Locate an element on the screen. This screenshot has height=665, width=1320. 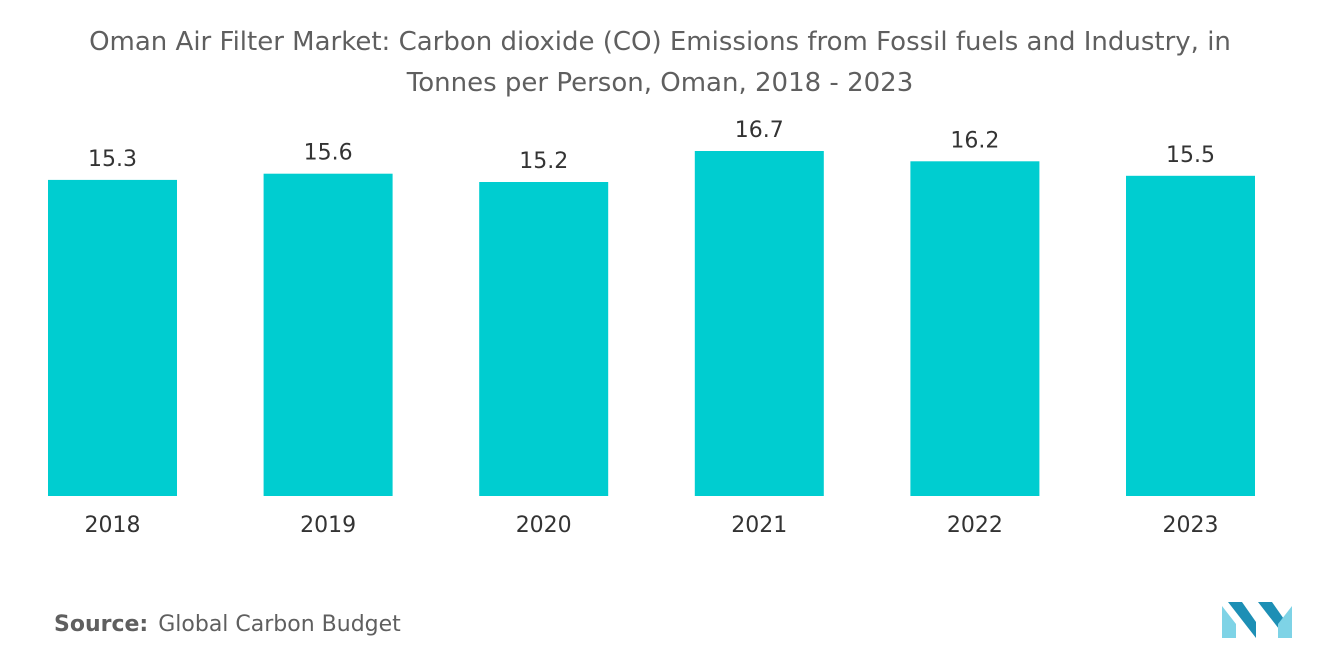
source-note: Source: Global Carbon Budget is located at coordinates (227, 624).